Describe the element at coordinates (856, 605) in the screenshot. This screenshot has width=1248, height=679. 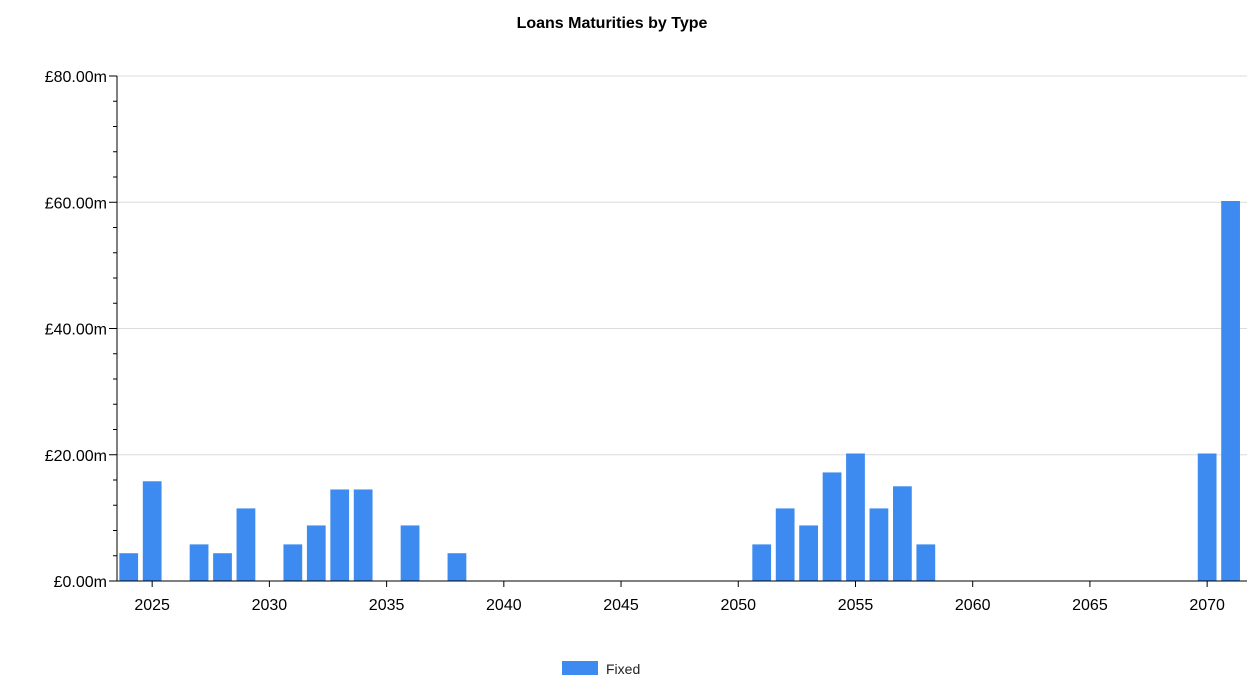
I see `x-tick-label: 2055` at that location.